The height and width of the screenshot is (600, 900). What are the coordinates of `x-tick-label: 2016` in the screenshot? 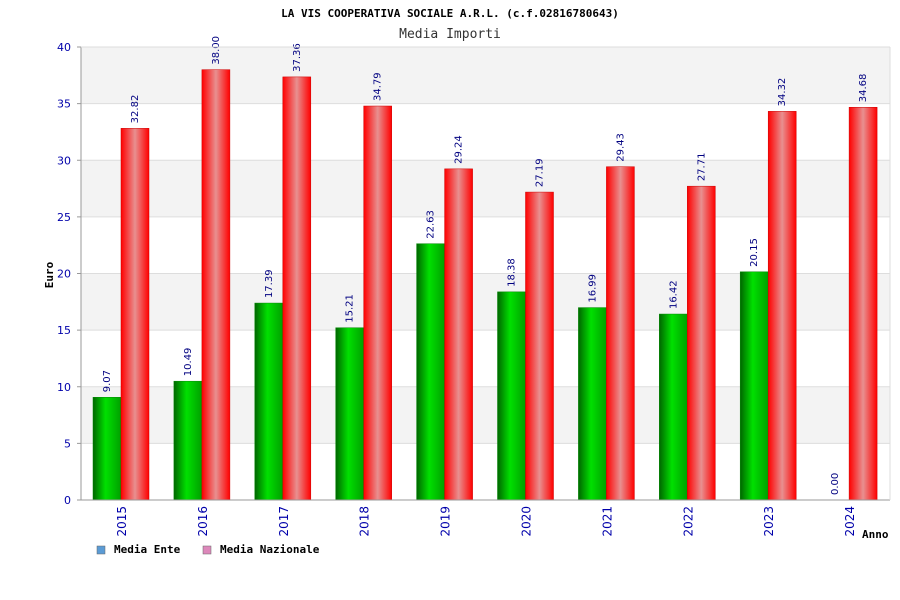 It's located at (203, 521).